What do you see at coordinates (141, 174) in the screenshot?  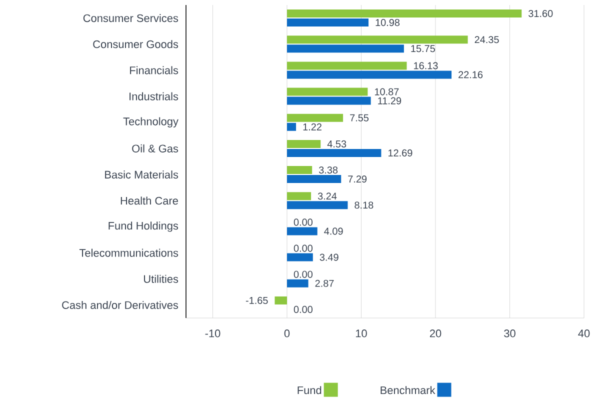 I see `y-tick-label: Basic Materials` at bounding box center [141, 174].